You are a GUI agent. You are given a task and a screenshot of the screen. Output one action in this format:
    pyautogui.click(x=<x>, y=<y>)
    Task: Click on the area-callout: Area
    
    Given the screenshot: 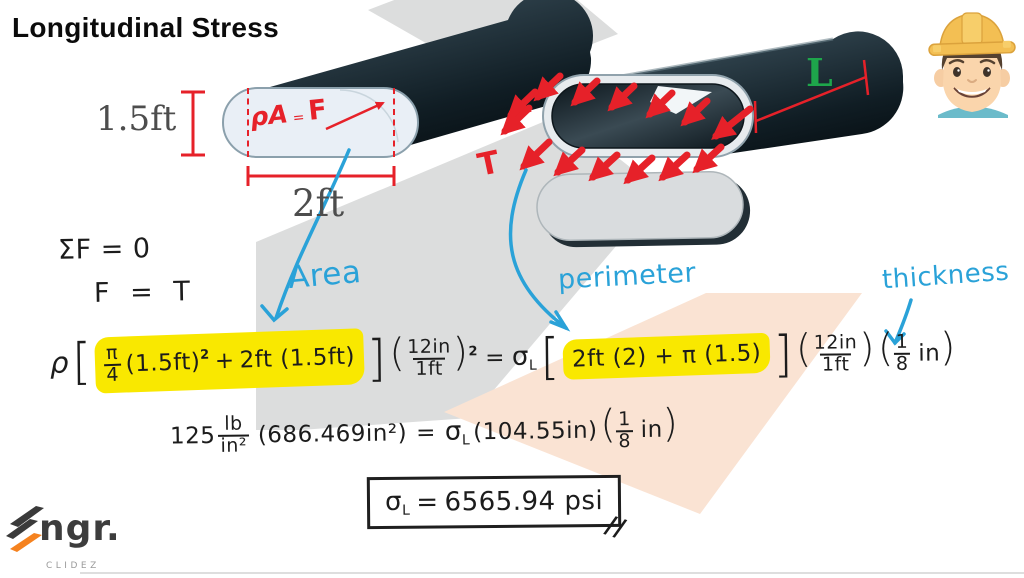 What is the action you would take?
    pyautogui.click(x=324, y=275)
    